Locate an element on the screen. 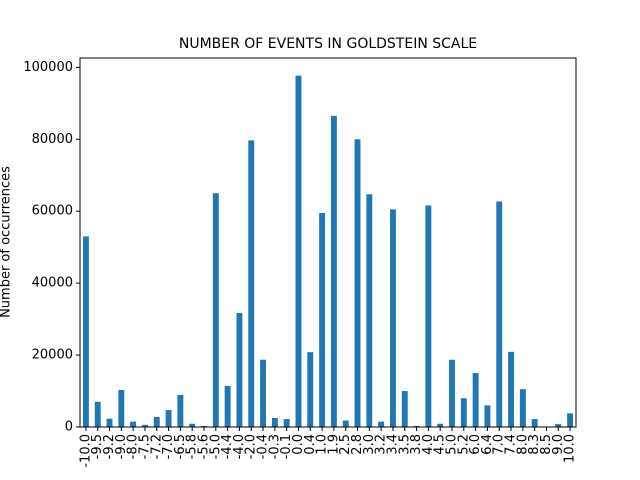  x-tick-label: 7.0 is located at coordinates (499, 444).